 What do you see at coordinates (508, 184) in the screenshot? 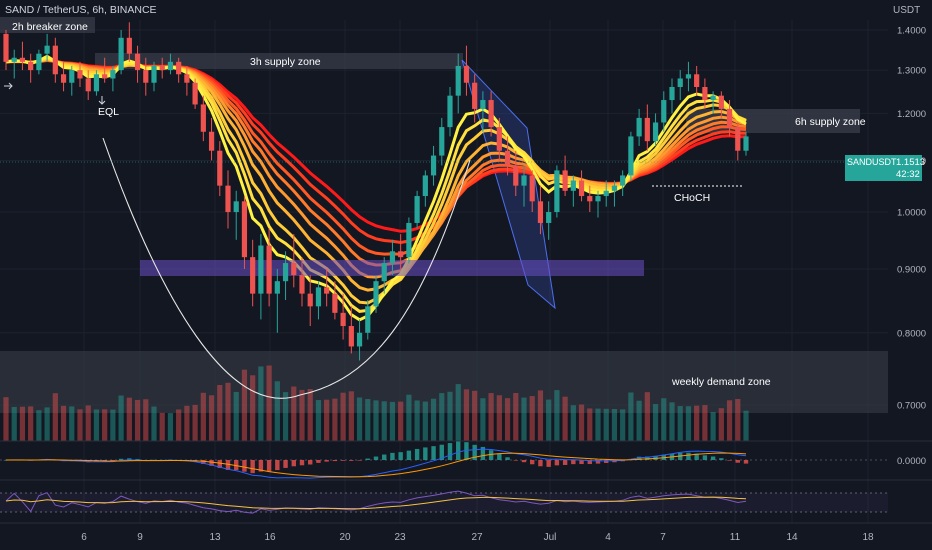
I see `falling-wedge` at bounding box center [508, 184].